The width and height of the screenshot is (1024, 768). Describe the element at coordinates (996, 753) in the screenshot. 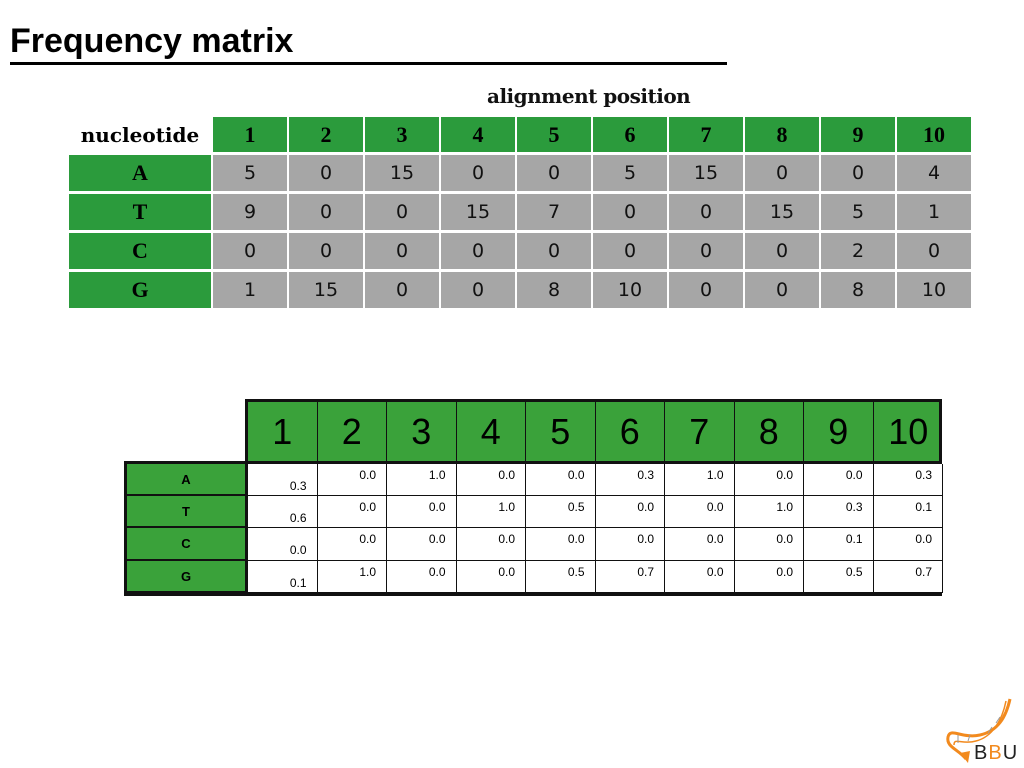

I see `bbu-logo-text: BBU` at that location.